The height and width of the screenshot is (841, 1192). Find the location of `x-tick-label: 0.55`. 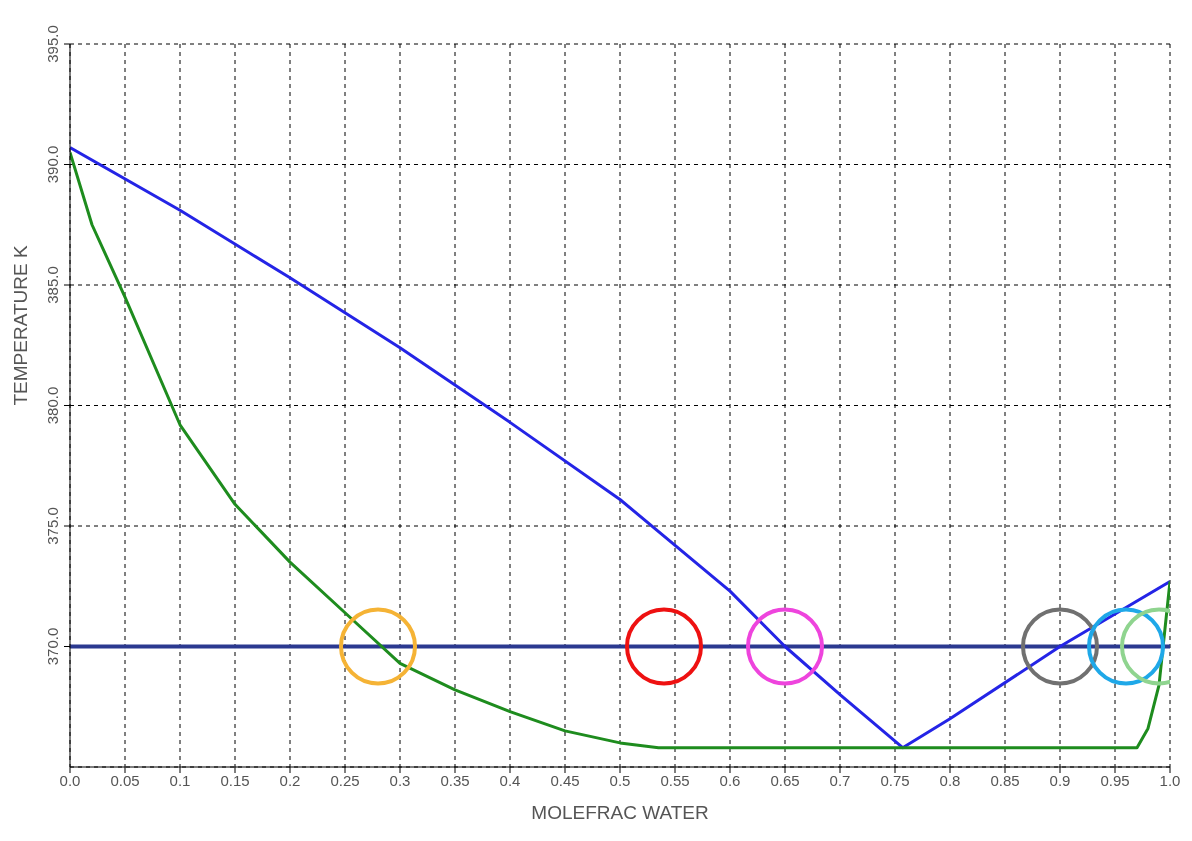

x-tick-label: 0.55 is located at coordinates (675, 780).